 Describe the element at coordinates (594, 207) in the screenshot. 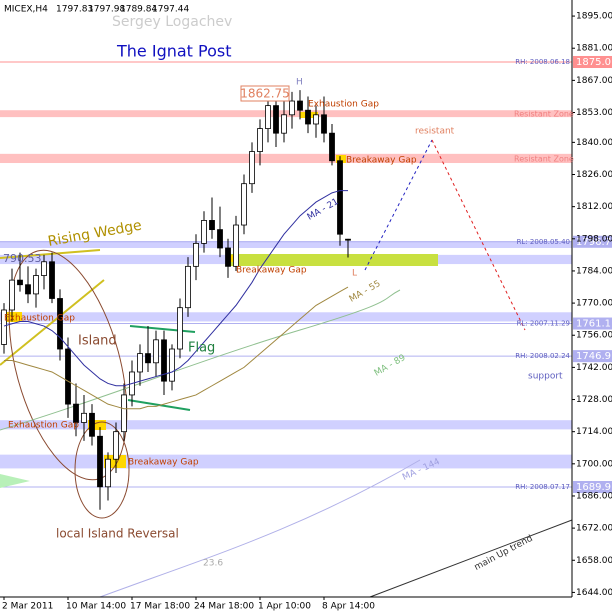

I see `y-tick-label: 1812.00` at that location.